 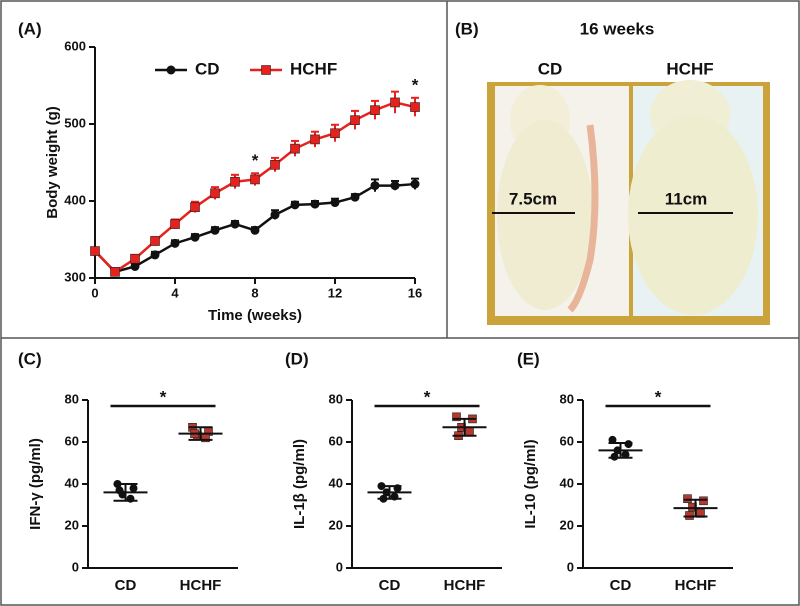 I want to click on scale-label: 7.5cm, so click(x=533, y=198).